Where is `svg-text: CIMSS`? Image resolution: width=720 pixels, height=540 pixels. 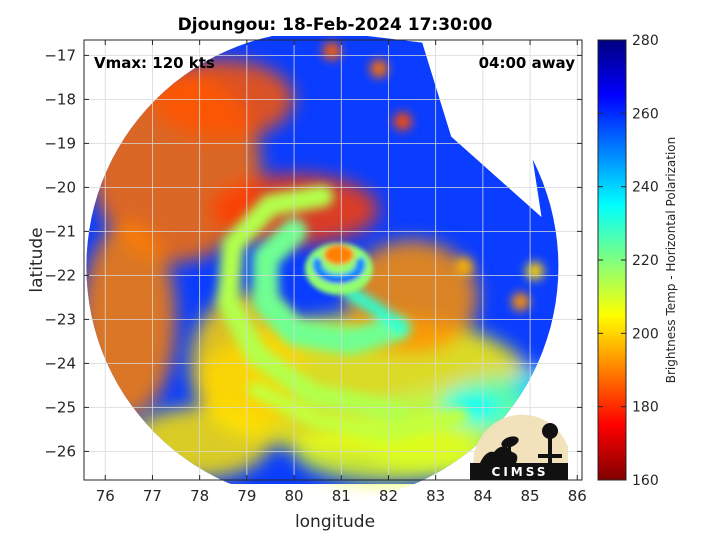 svg-text: CIMSS is located at coordinates (520, 472).